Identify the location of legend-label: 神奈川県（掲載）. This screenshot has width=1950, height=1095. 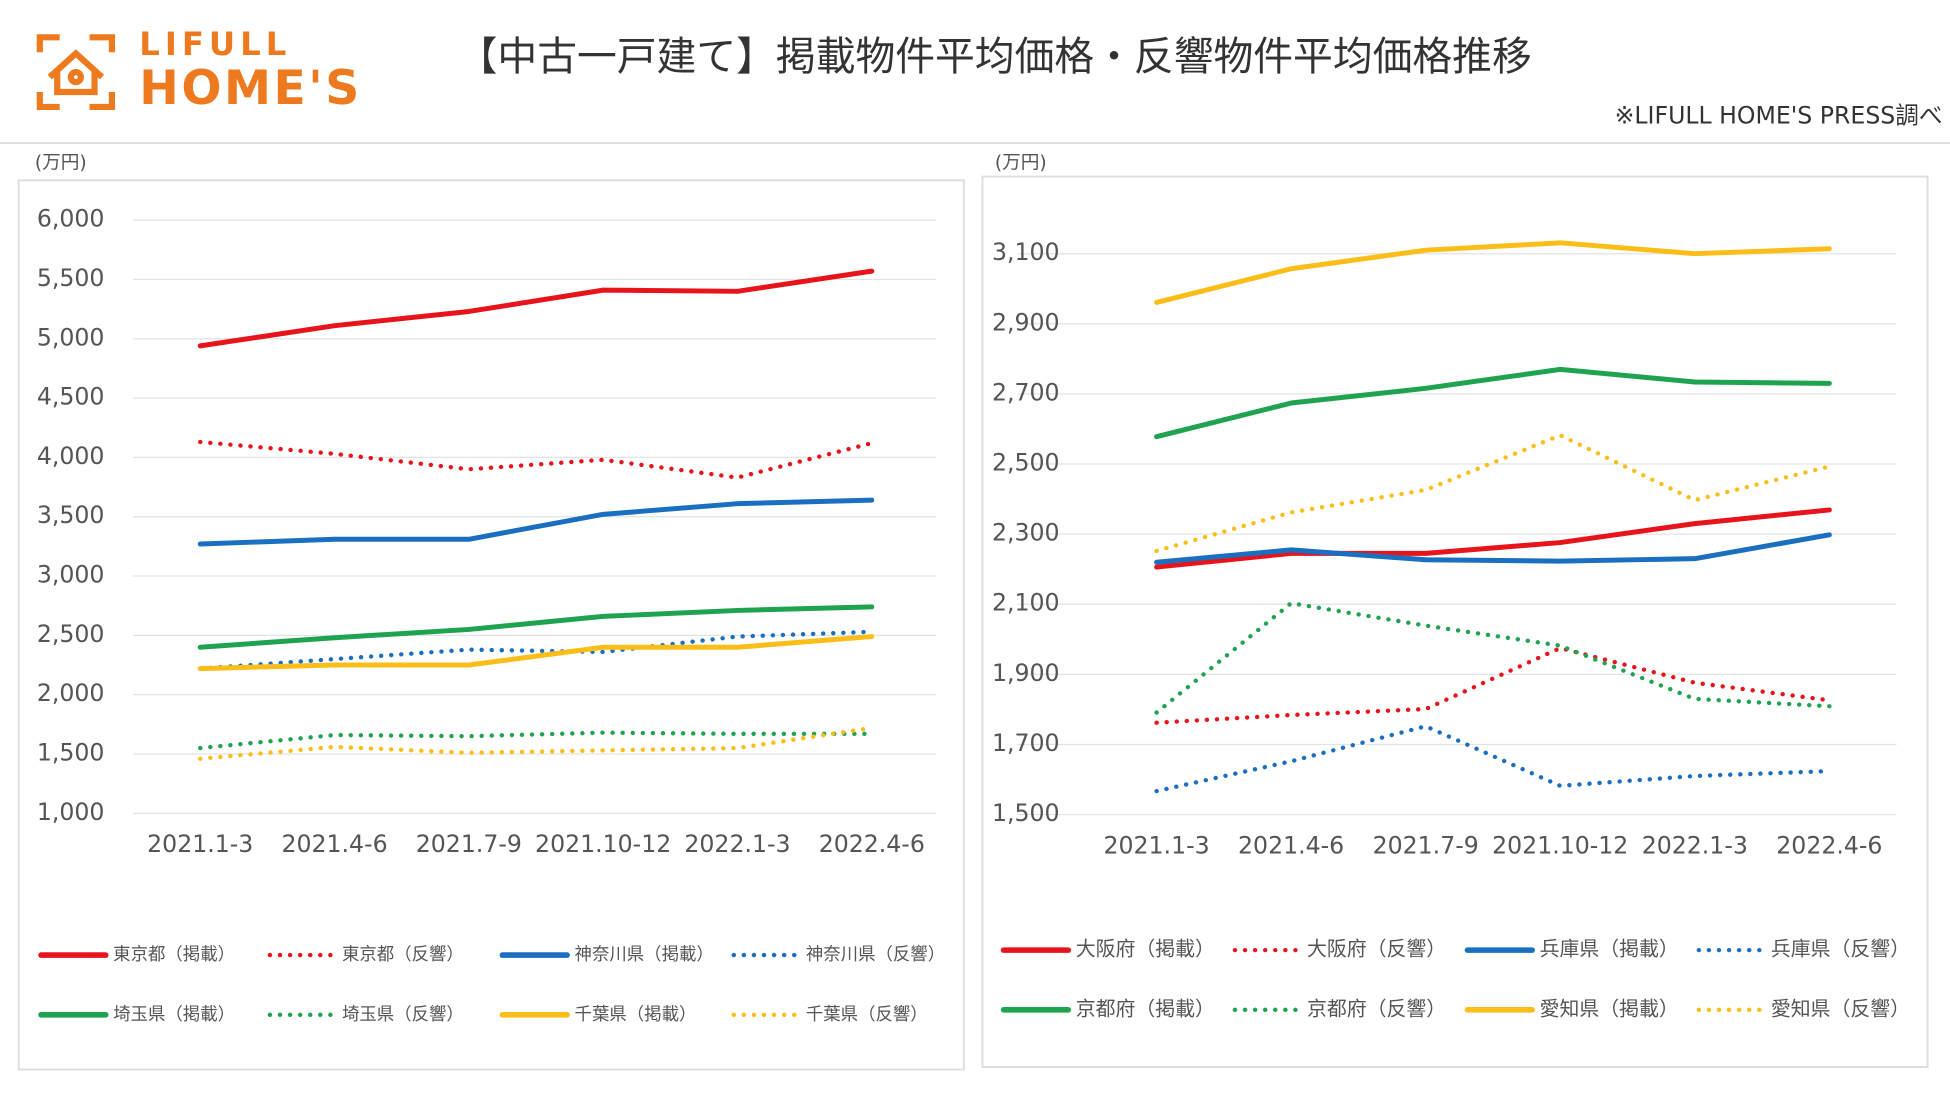
(644, 955).